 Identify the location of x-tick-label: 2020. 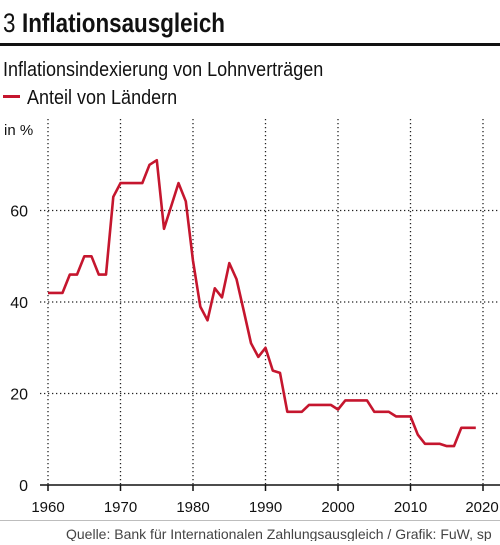
(481, 507).